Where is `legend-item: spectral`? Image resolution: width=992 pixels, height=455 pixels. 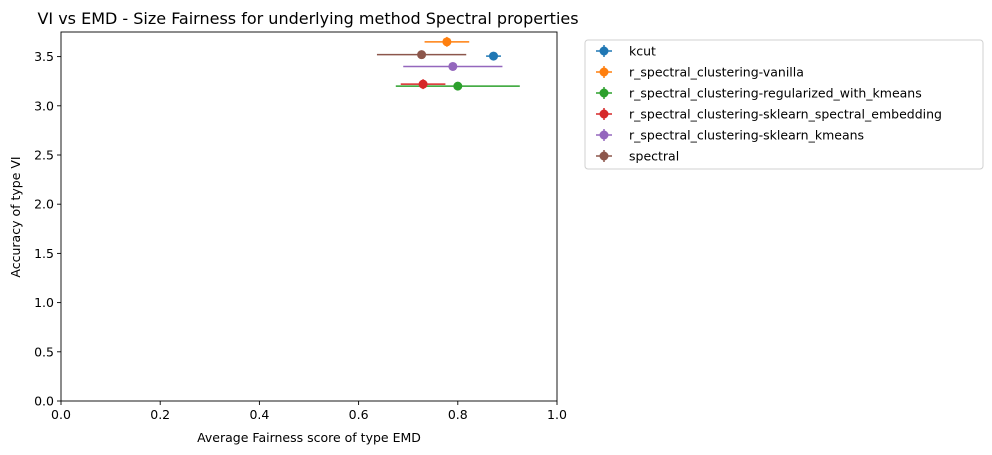 legend-item: spectral is located at coordinates (637, 156).